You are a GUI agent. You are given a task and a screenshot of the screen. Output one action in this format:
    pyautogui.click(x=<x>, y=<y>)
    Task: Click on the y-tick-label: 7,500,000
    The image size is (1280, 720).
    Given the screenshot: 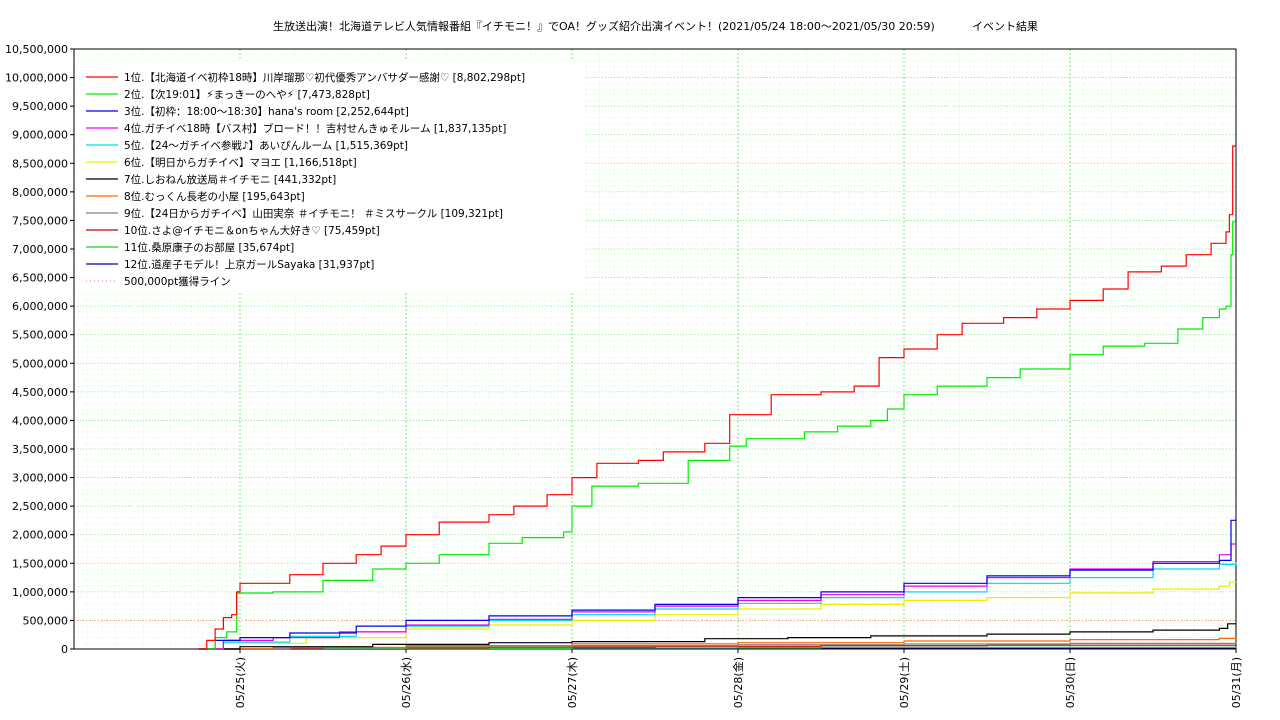 What is the action you would take?
    pyautogui.click(x=40, y=220)
    